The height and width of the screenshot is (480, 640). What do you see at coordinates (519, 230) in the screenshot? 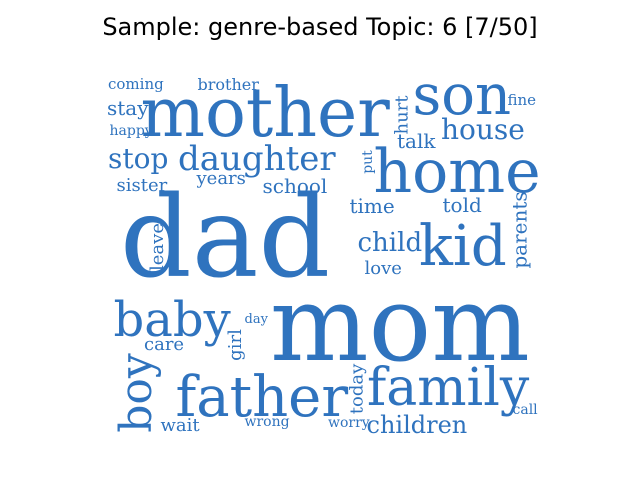
I see `word-parents: parents` at bounding box center [519, 230].